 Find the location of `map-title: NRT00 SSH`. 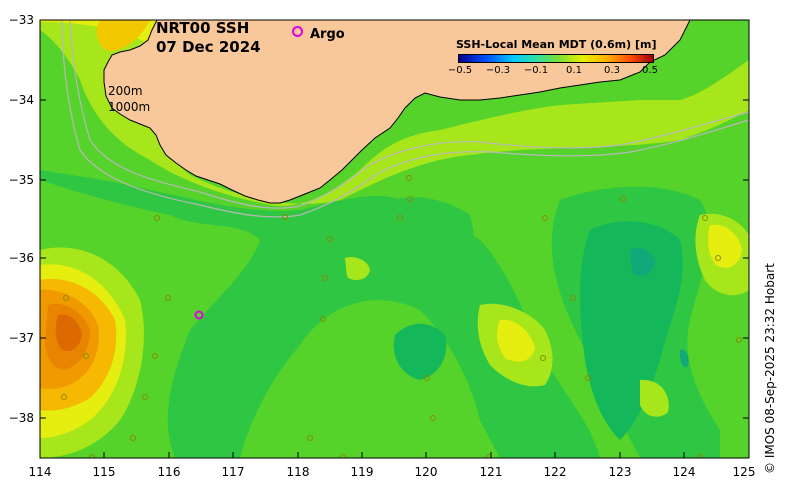

map-title: NRT00 SSH is located at coordinates (203, 28).